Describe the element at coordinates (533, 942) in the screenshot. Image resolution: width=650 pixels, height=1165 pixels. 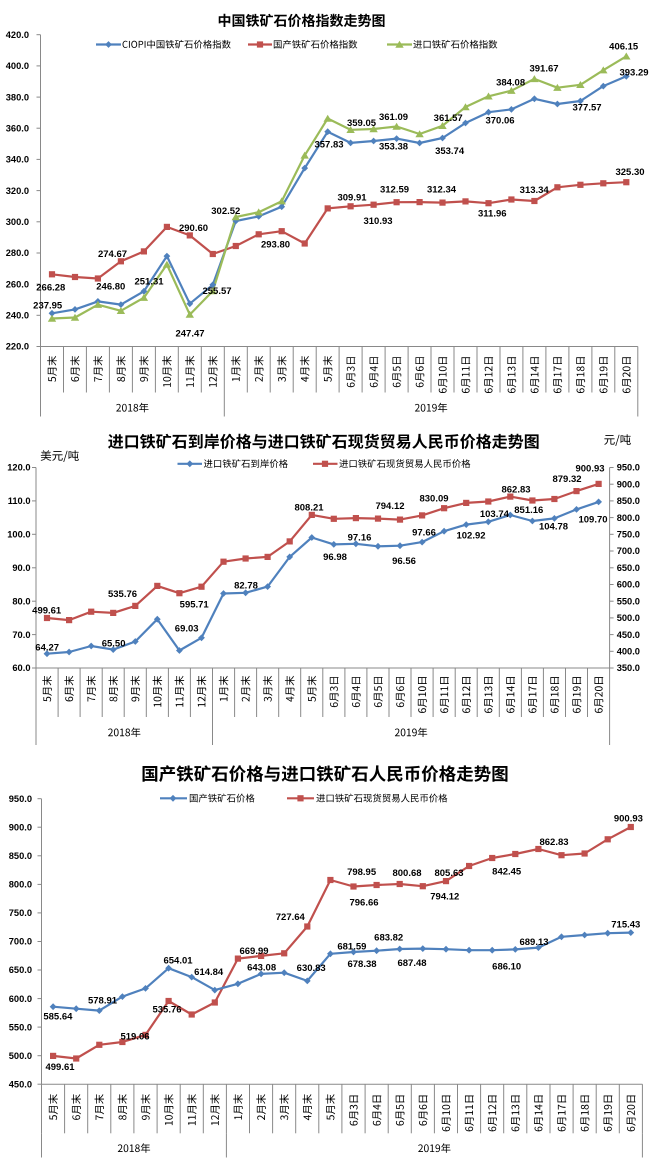
I see `svg-text: 689.13` at that location.